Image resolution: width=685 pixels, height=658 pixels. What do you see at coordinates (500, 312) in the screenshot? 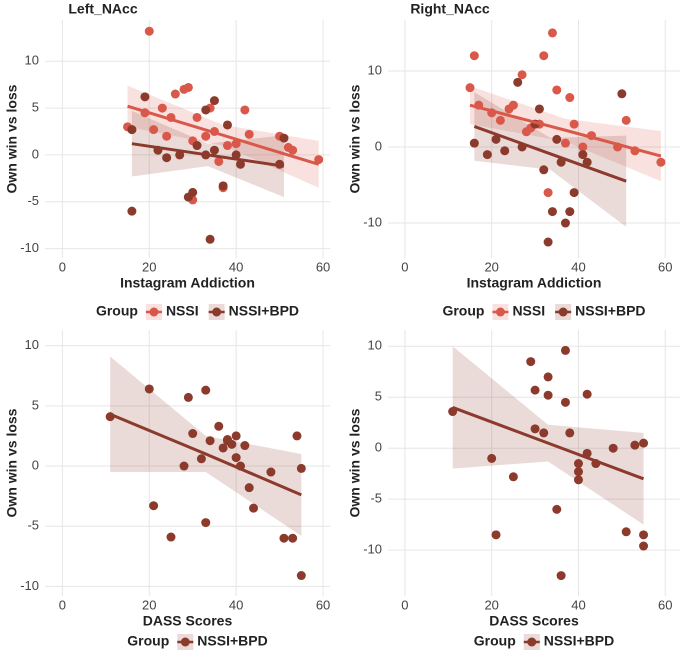
I see `legend-key-point` at bounding box center [500, 312].